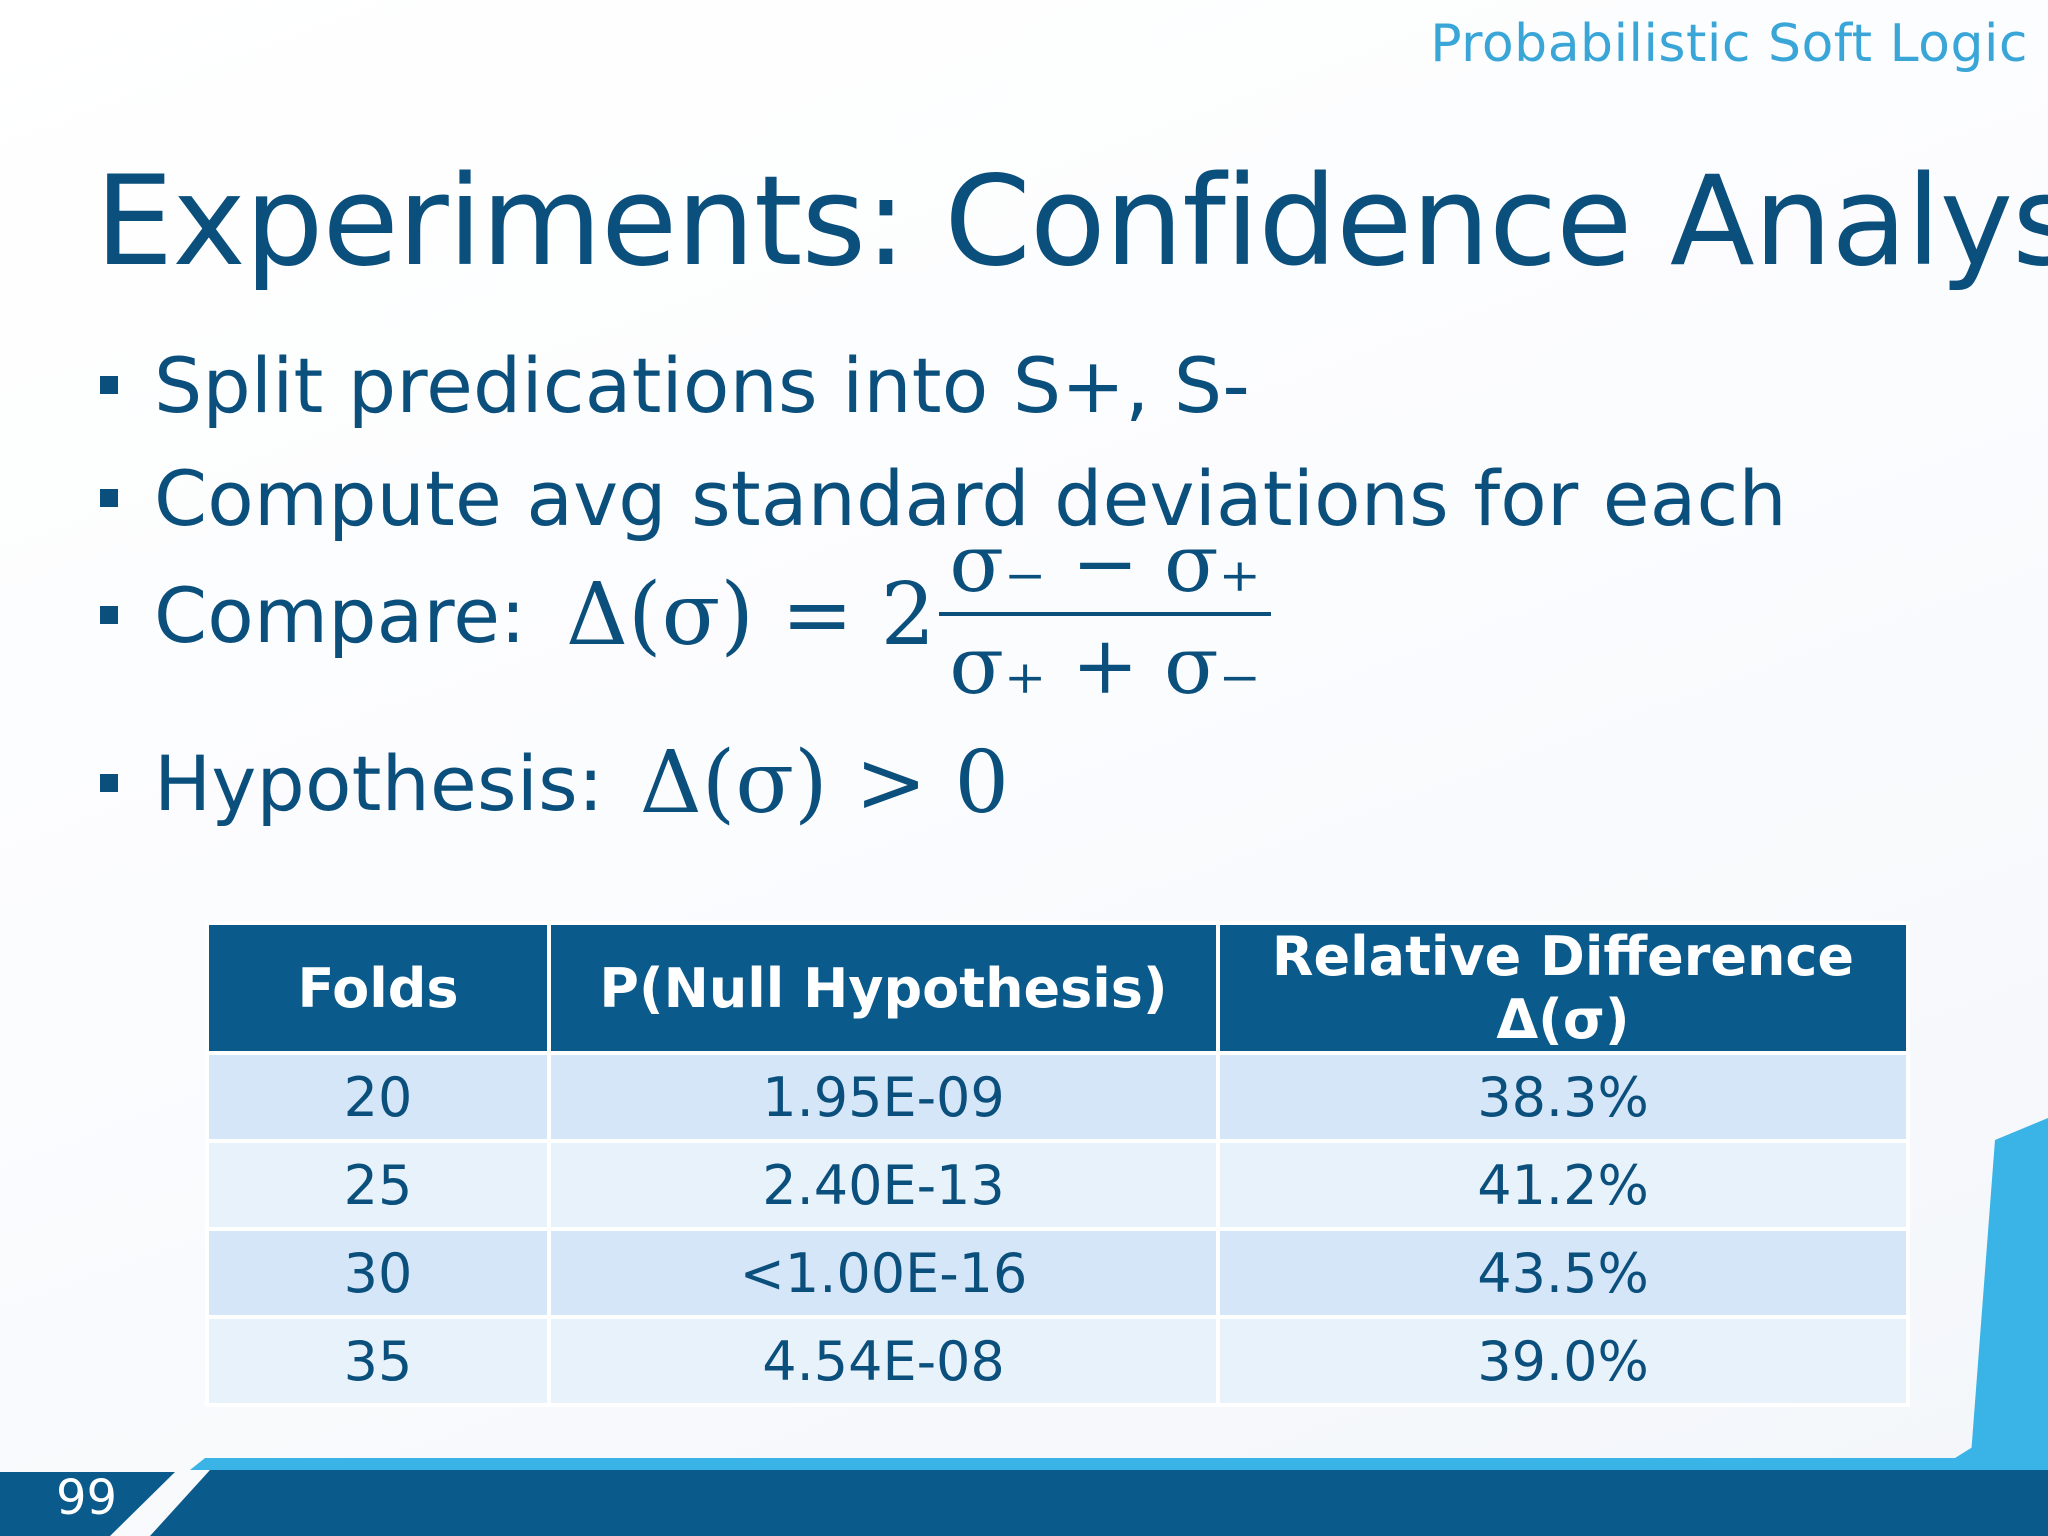 The image size is (2048, 1536). Describe the element at coordinates (1071, 222) in the screenshot. I see `slide-title: Experiments: Confidence Analysis` at that location.